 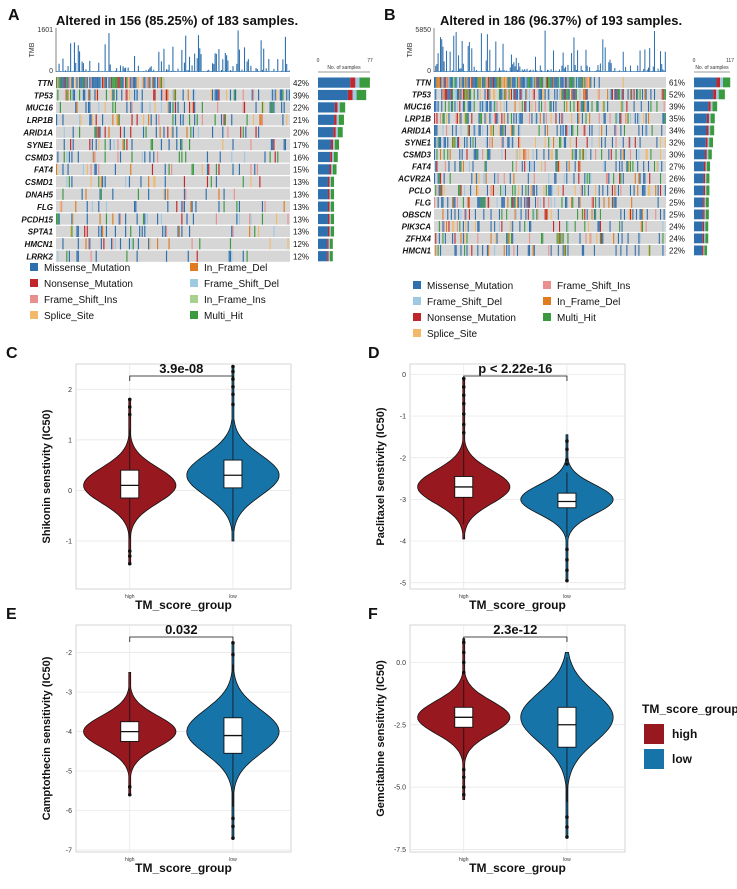 I want to click on tmb-axis-label: TMB, so click(x=32, y=49).